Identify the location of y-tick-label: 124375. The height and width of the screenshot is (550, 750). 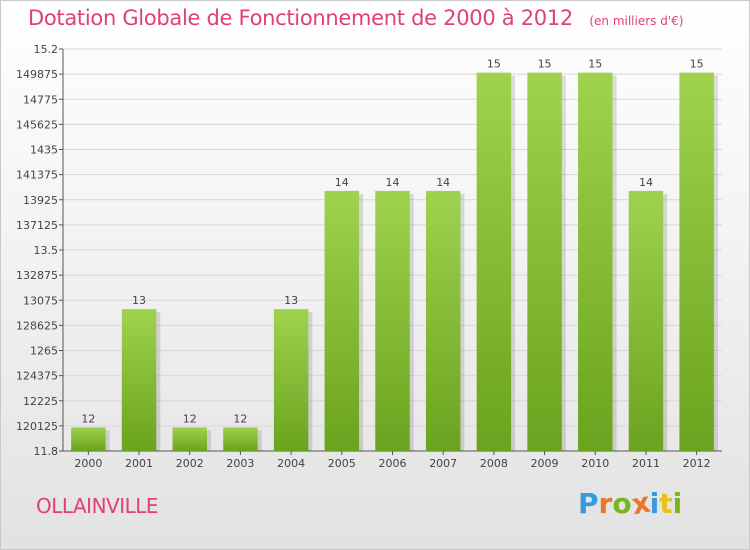
(37, 376).